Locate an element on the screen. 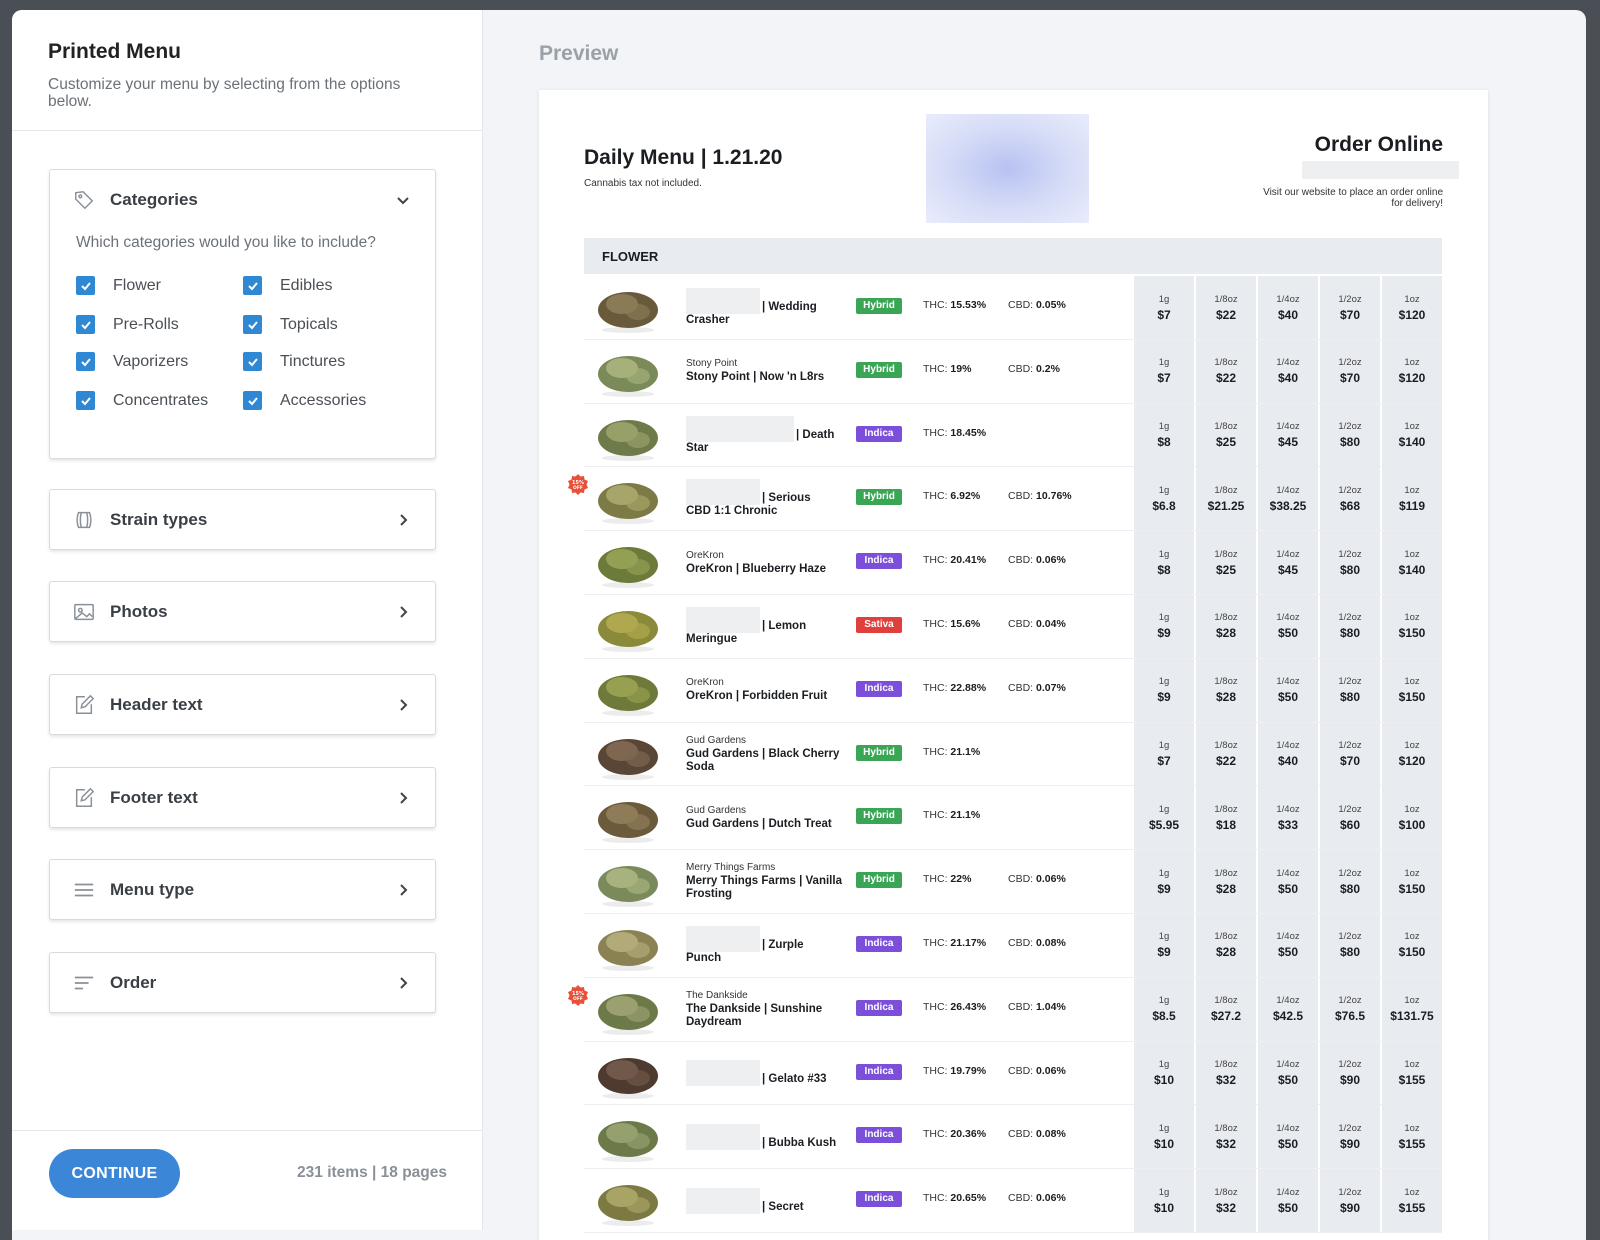  panel-footer-text: Footer text is located at coordinates (242, 797).